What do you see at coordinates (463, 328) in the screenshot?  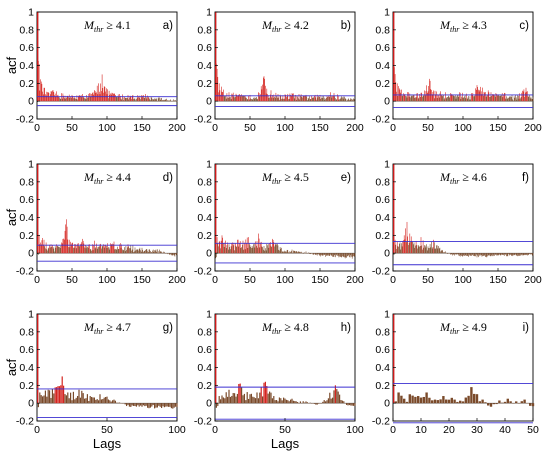 I see `panel-title: Mthr ≥ 4.9` at bounding box center [463, 328].